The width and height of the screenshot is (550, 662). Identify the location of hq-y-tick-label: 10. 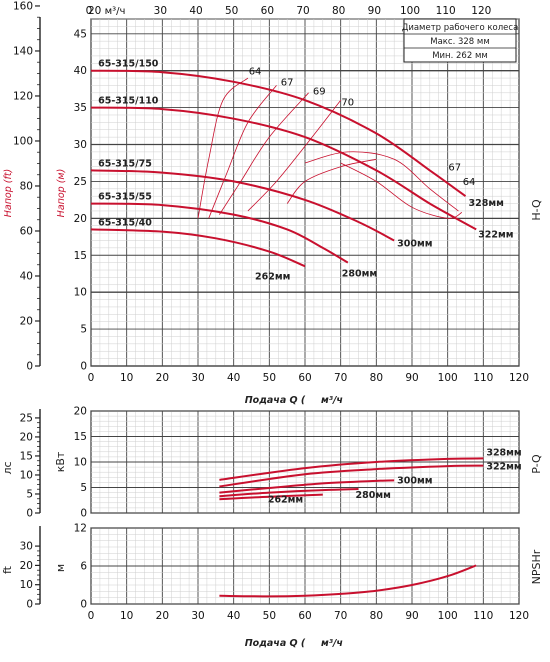
(80, 293).